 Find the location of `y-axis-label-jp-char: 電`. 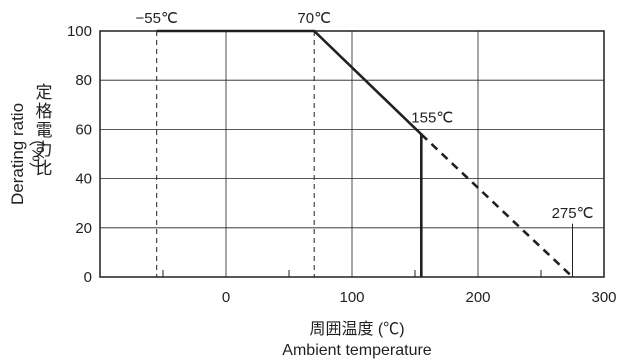

y-axis-label-jp-char: 電 is located at coordinates (44, 130).